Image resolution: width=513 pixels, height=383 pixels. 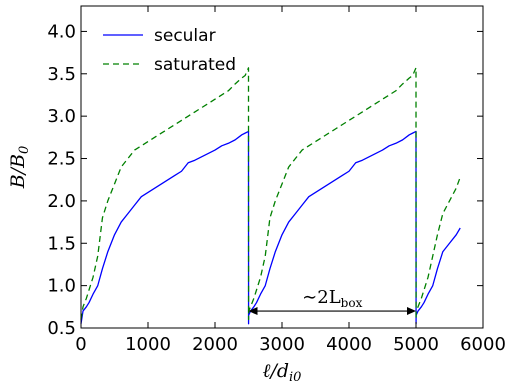 What do you see at coordinates (61, 31) in the screenshot?
I see `y-tick-label: 4.0` at bounding box center [61, 31].